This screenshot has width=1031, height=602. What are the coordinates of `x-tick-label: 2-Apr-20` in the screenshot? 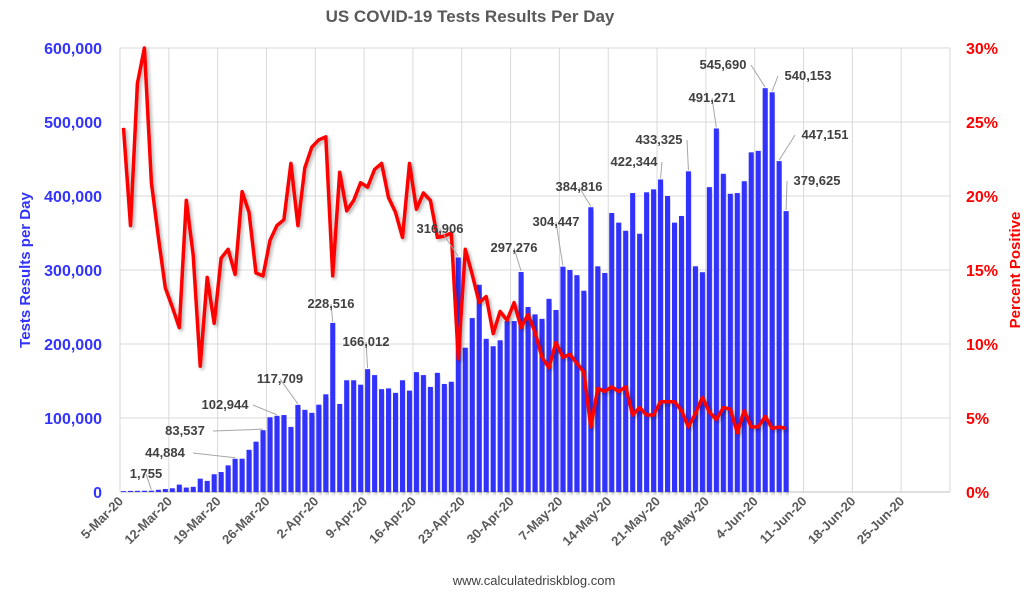 It's located at (298, 518).